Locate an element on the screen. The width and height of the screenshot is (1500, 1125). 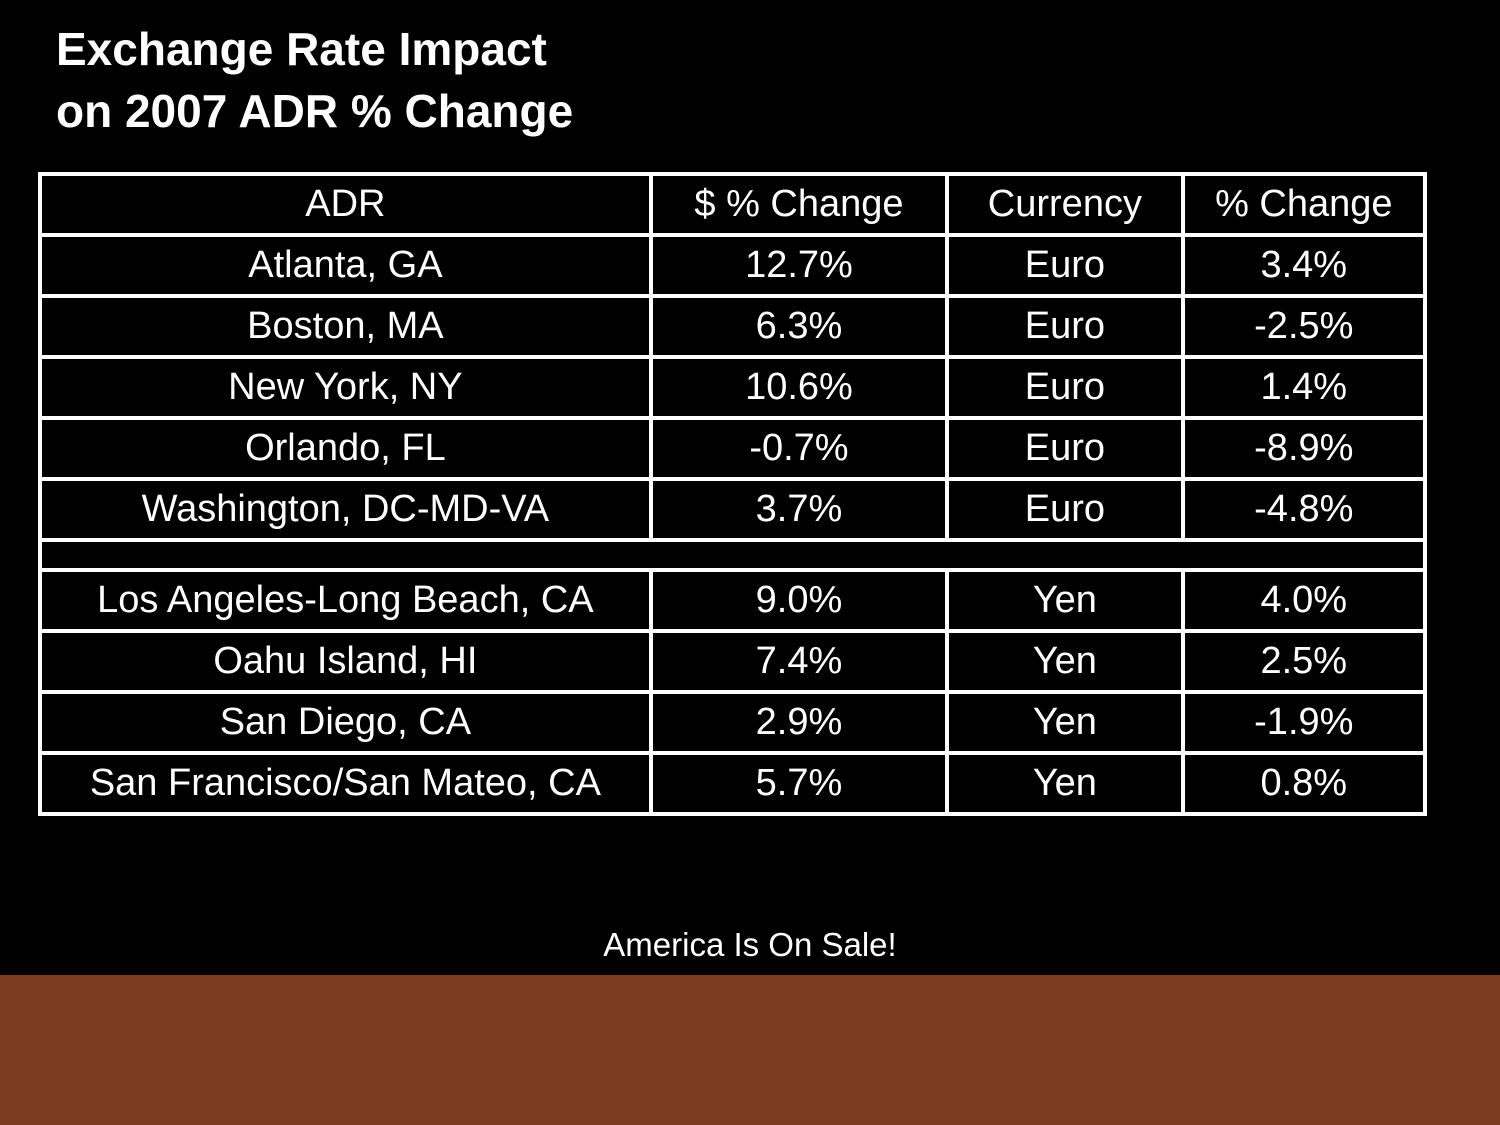
usd-change-cell: 3.7% is located at coordinates (799, 509).